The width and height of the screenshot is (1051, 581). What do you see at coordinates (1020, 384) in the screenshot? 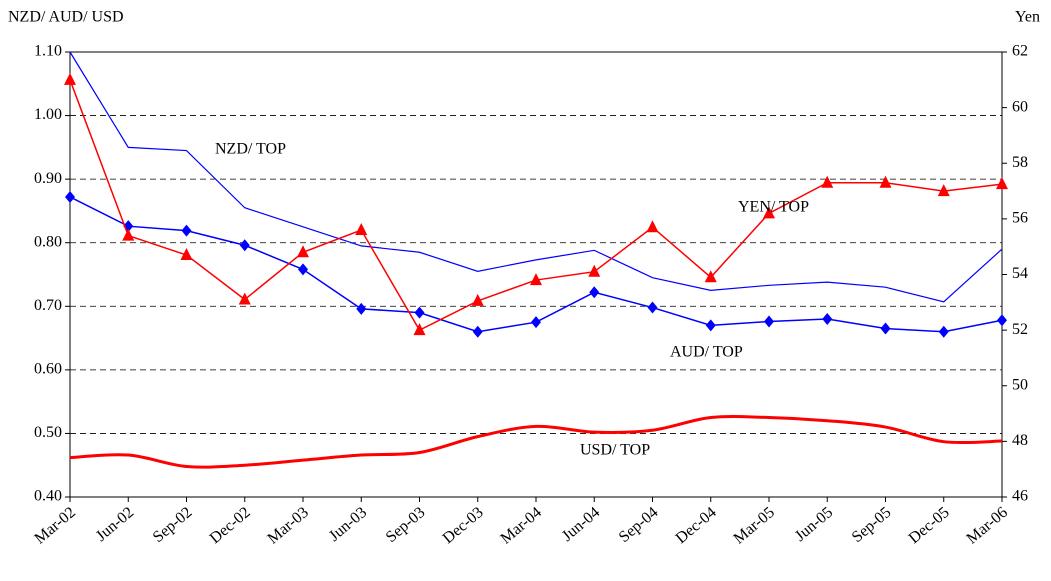
I see `y2-tick-label: 50` at bounding box center [1020, 384].